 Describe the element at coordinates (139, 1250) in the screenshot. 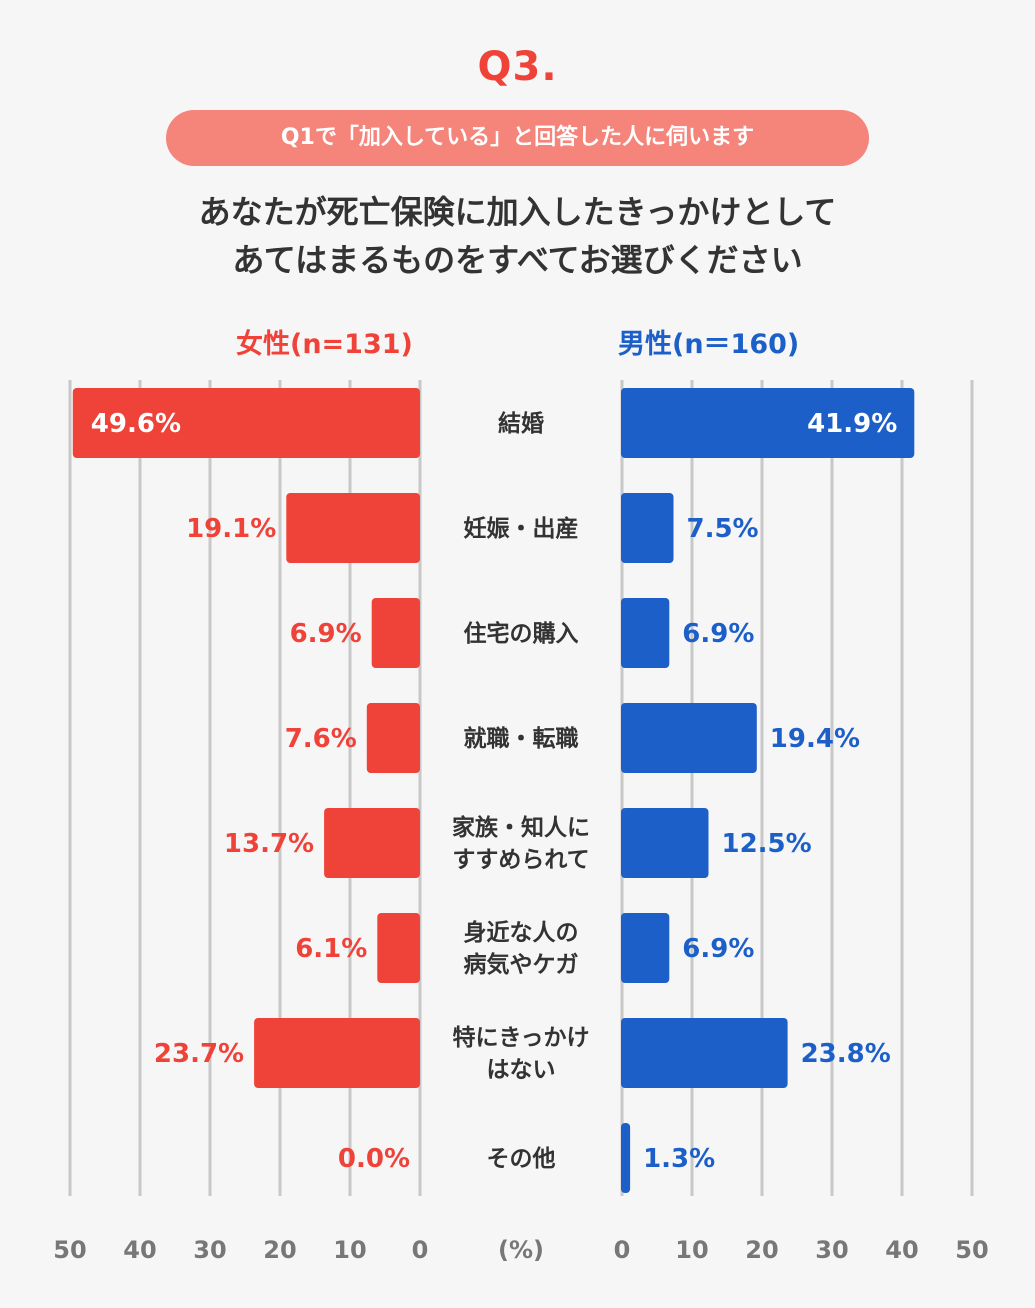

I see `tick-label-left-40: 40` at that location.